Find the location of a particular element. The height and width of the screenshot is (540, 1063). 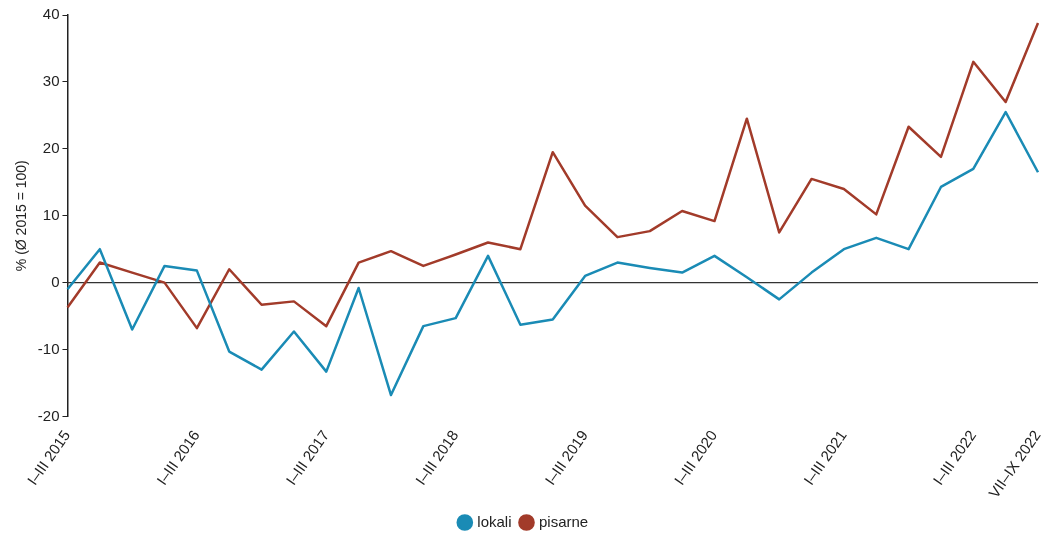

y-tick-label: 30 is located at coordinates (51, 81).